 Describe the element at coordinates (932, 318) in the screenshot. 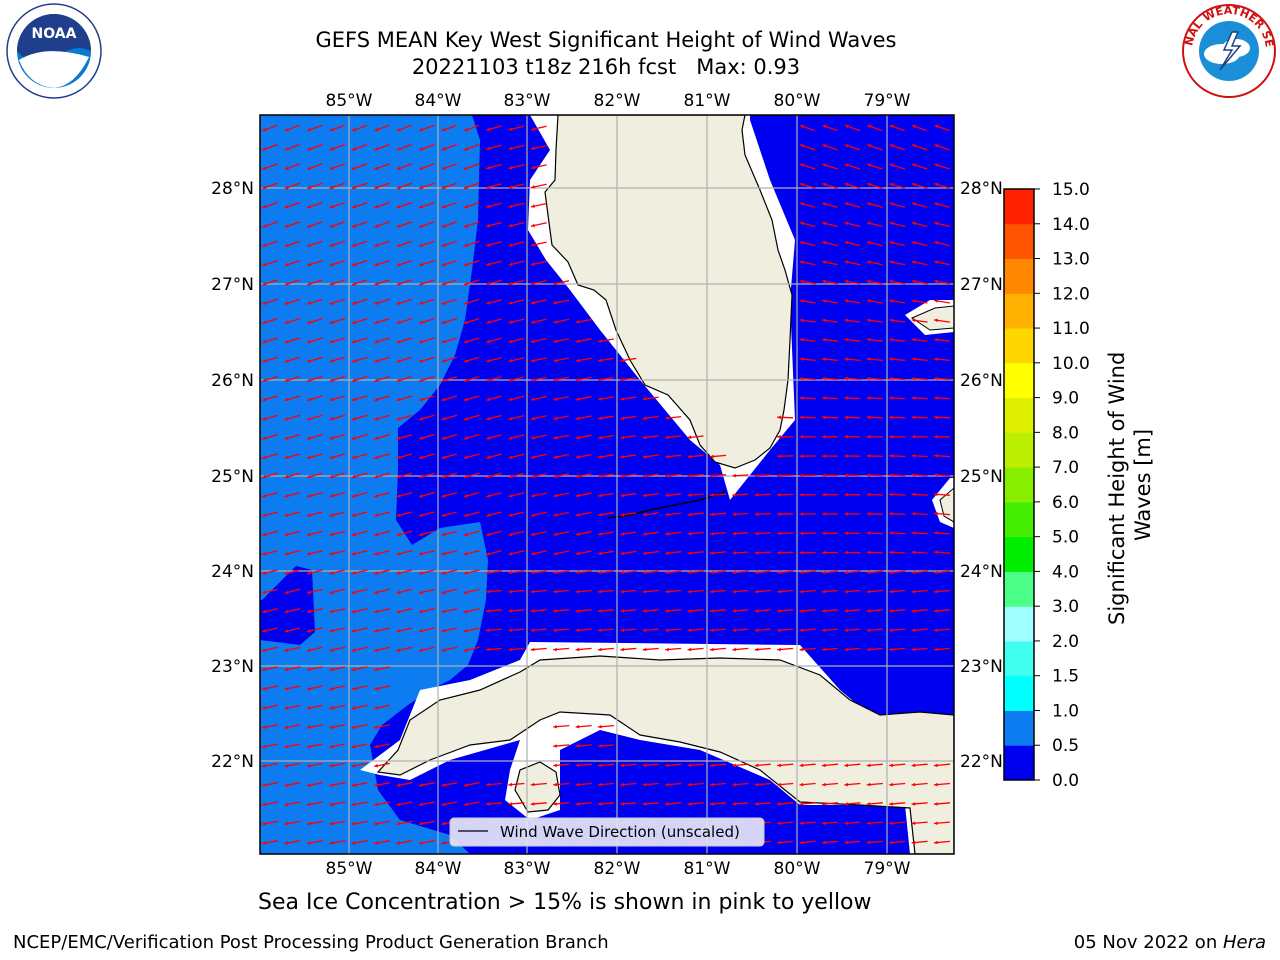

I see `bahamas-land` at that location.